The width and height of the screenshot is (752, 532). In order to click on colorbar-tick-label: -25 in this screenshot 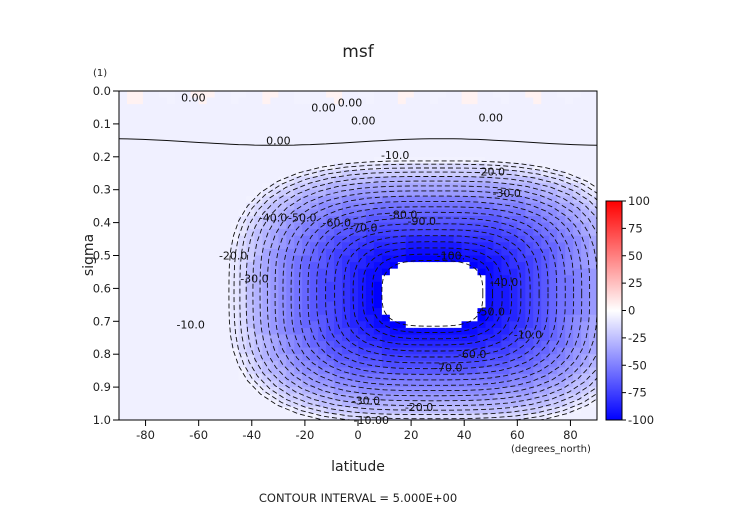, I will do `click(637, 338)`.